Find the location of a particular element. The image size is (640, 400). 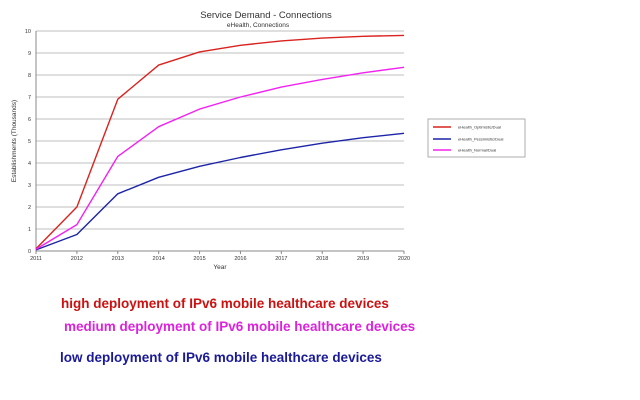

y-axis-label: Establishments (Thousands) is located at coordinates (14, 141).